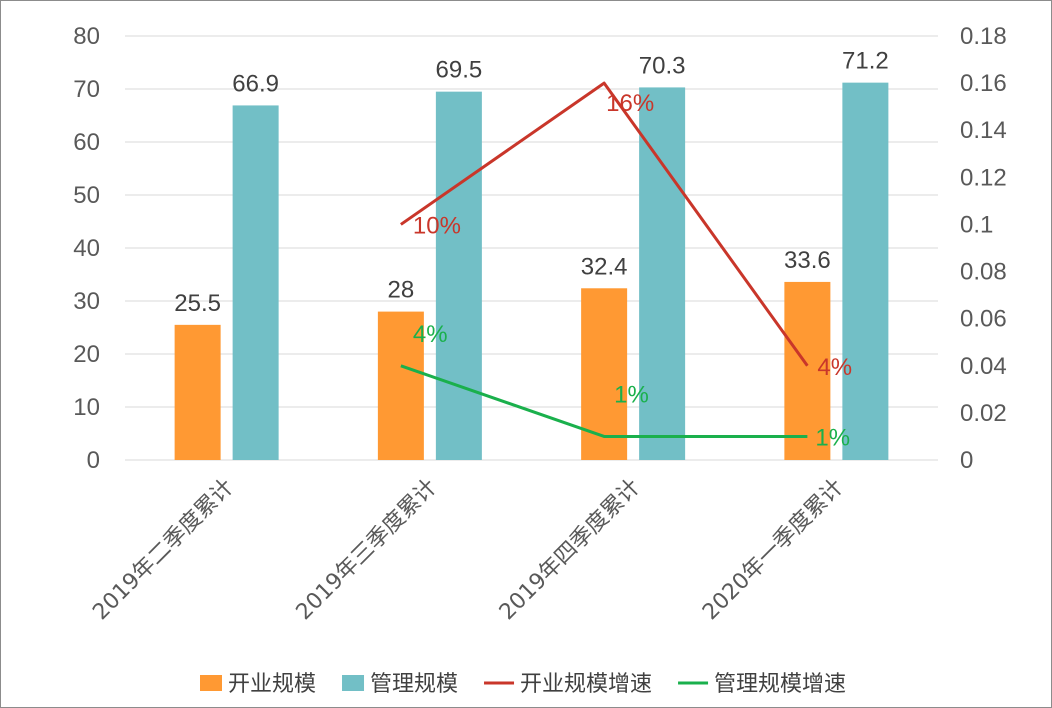  What do you see at coordinates (86, 407) in the screenshot?
I see `y-left-tick-label: 10` at bounding box center [86, 407].